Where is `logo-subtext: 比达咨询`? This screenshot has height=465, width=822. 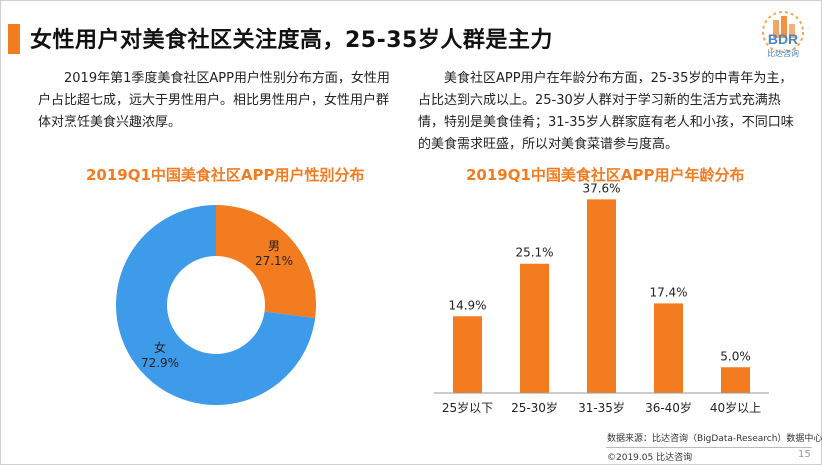 logo-subtext: 比达咨询 is located at coordinates (783, 53).